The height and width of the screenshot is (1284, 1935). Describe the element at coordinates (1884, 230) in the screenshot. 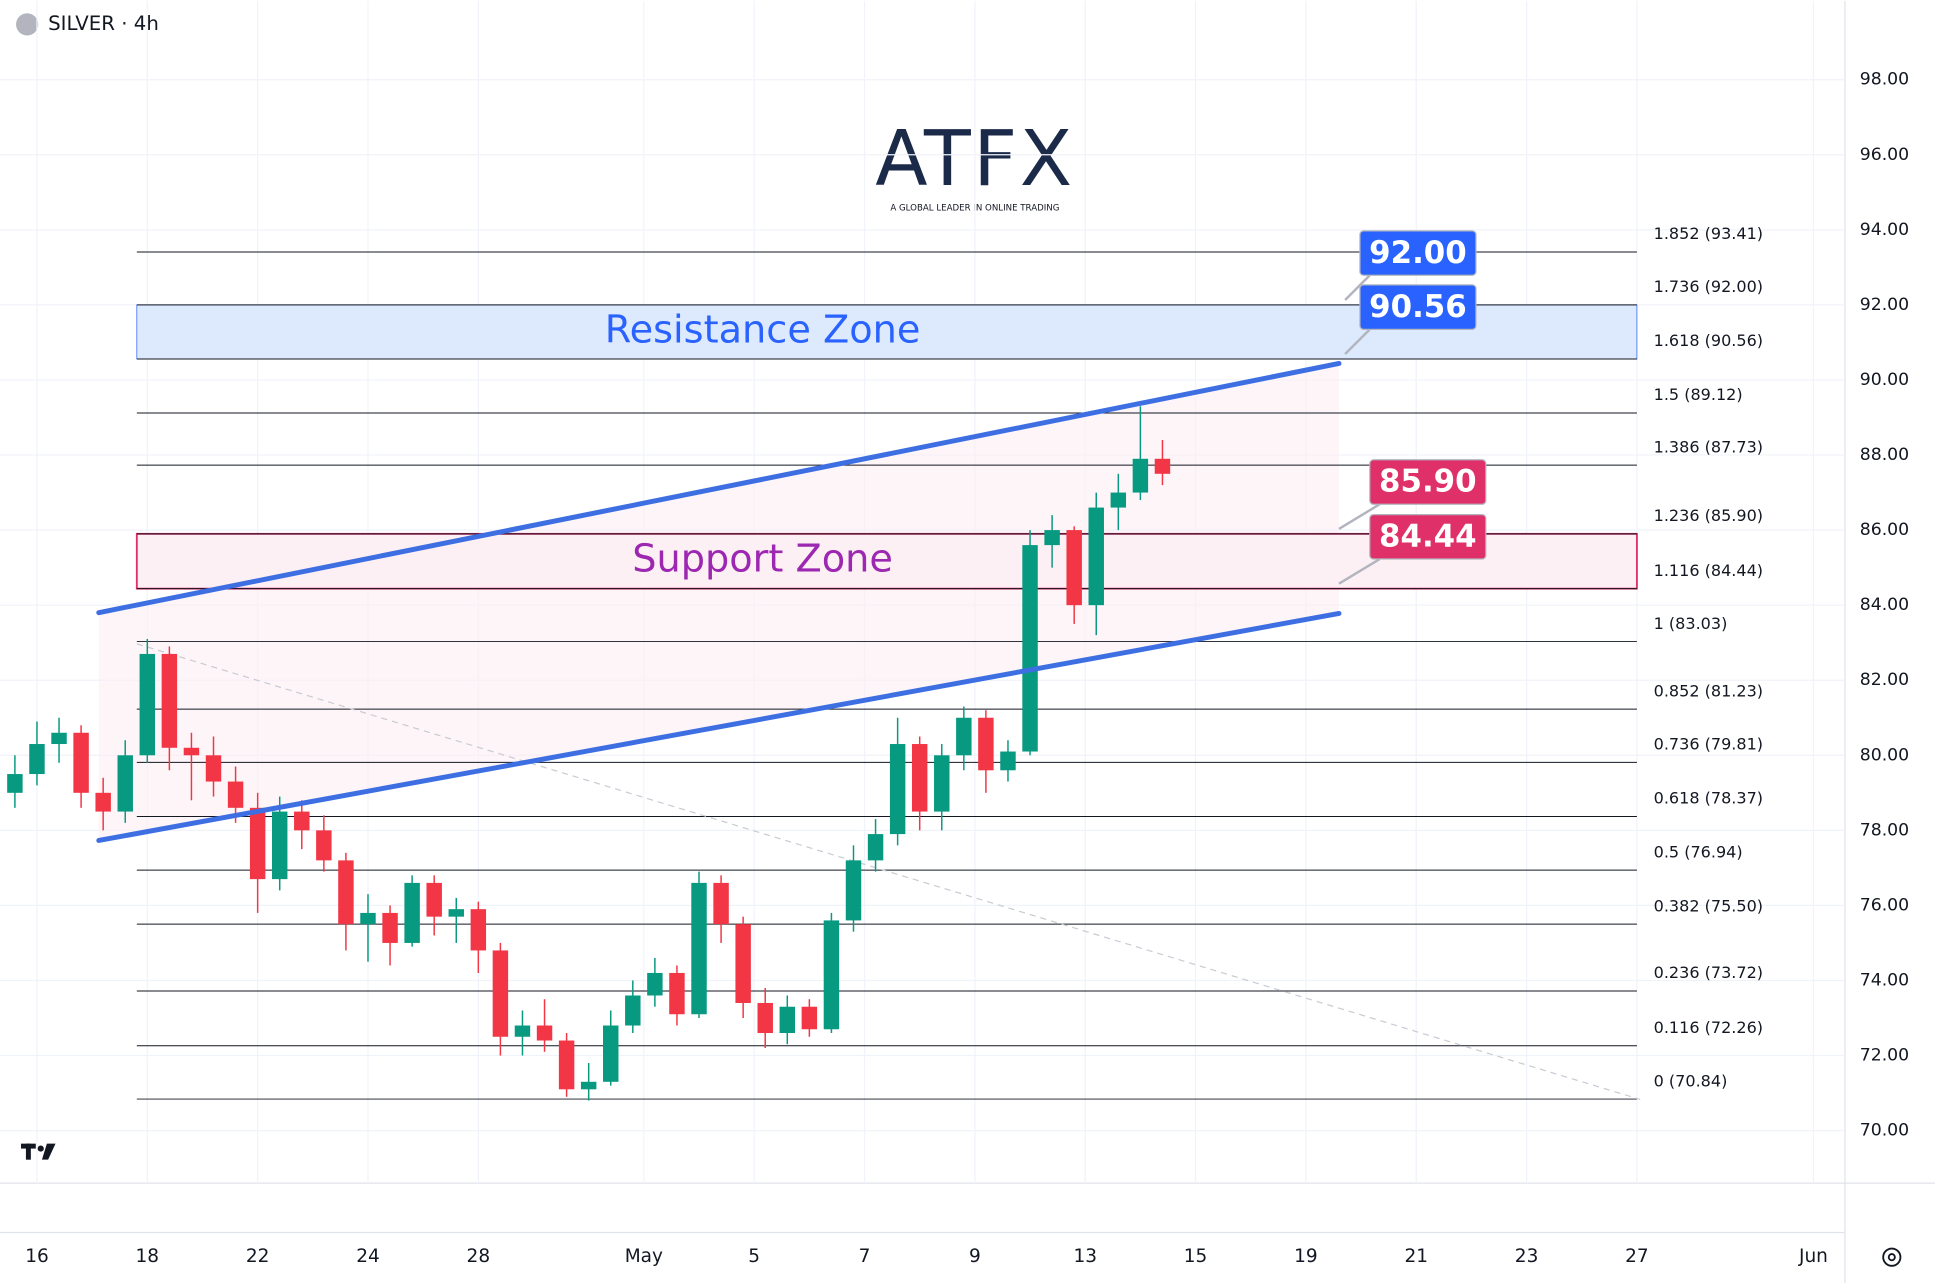

I see `y-tick-label: 94.00` at that location.